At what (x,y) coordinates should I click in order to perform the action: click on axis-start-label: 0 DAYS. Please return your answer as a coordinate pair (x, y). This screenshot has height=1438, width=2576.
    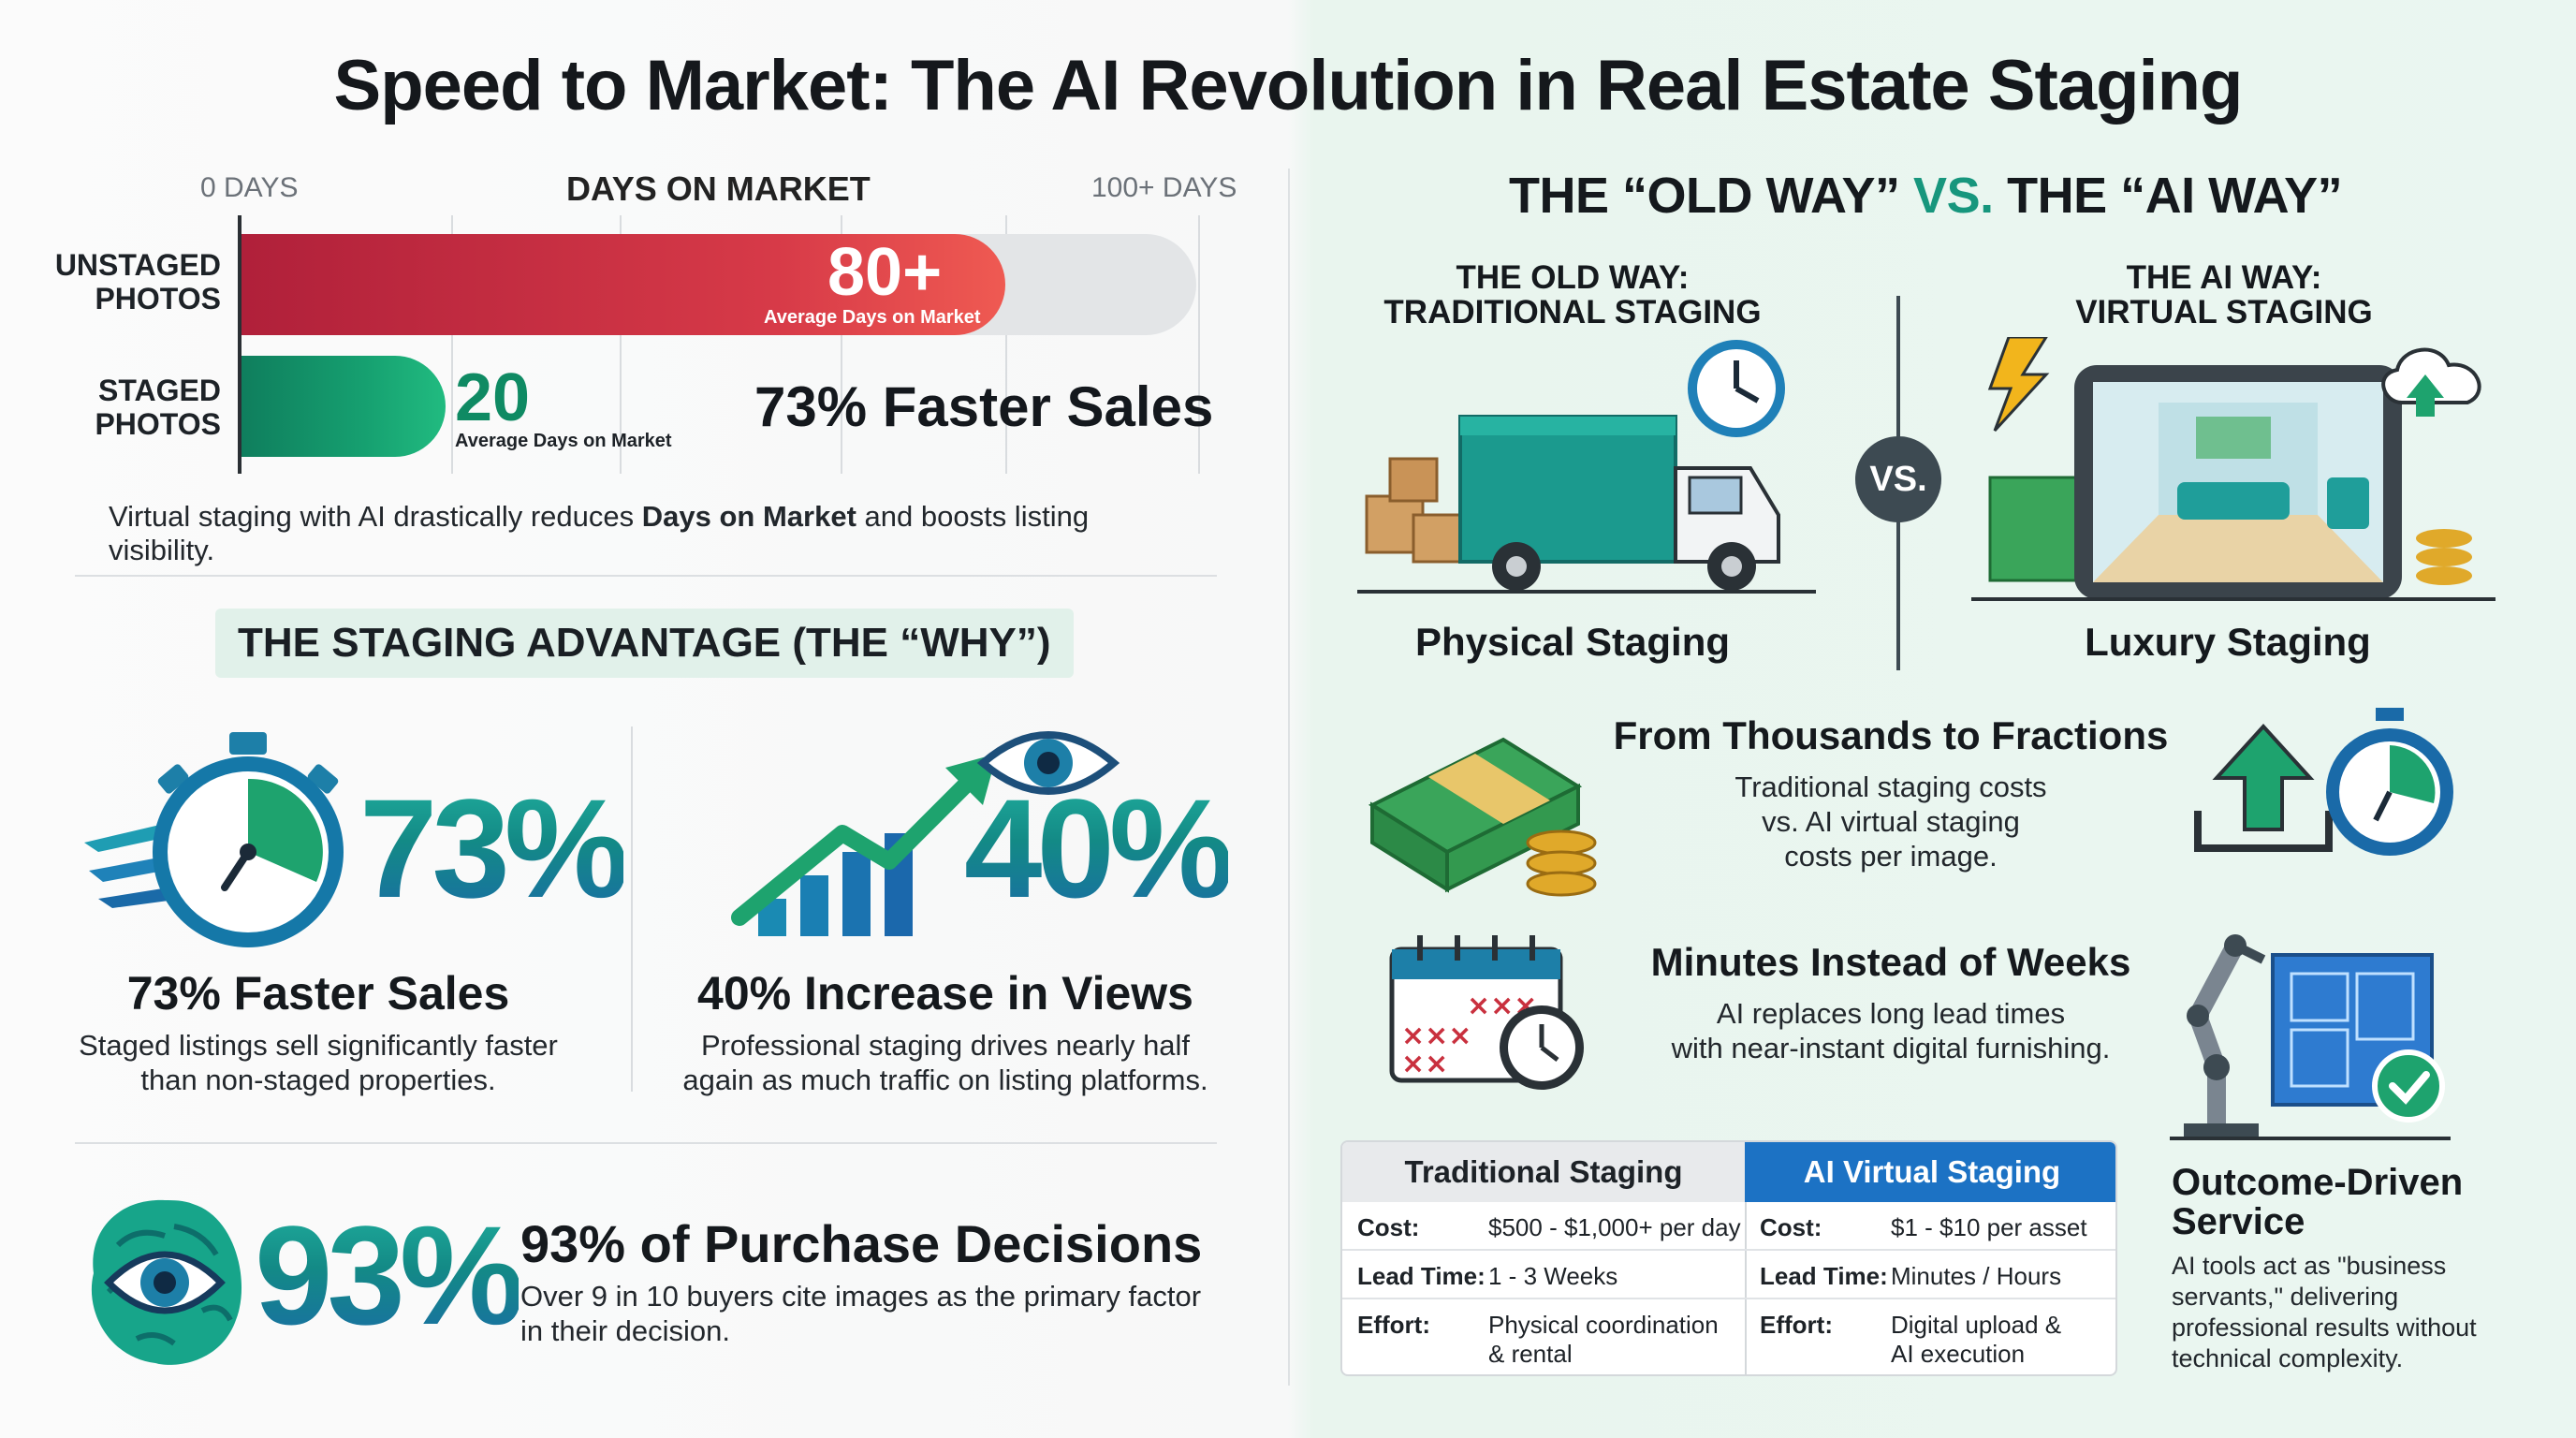
    Looking at the image, I should click on (249, 187).